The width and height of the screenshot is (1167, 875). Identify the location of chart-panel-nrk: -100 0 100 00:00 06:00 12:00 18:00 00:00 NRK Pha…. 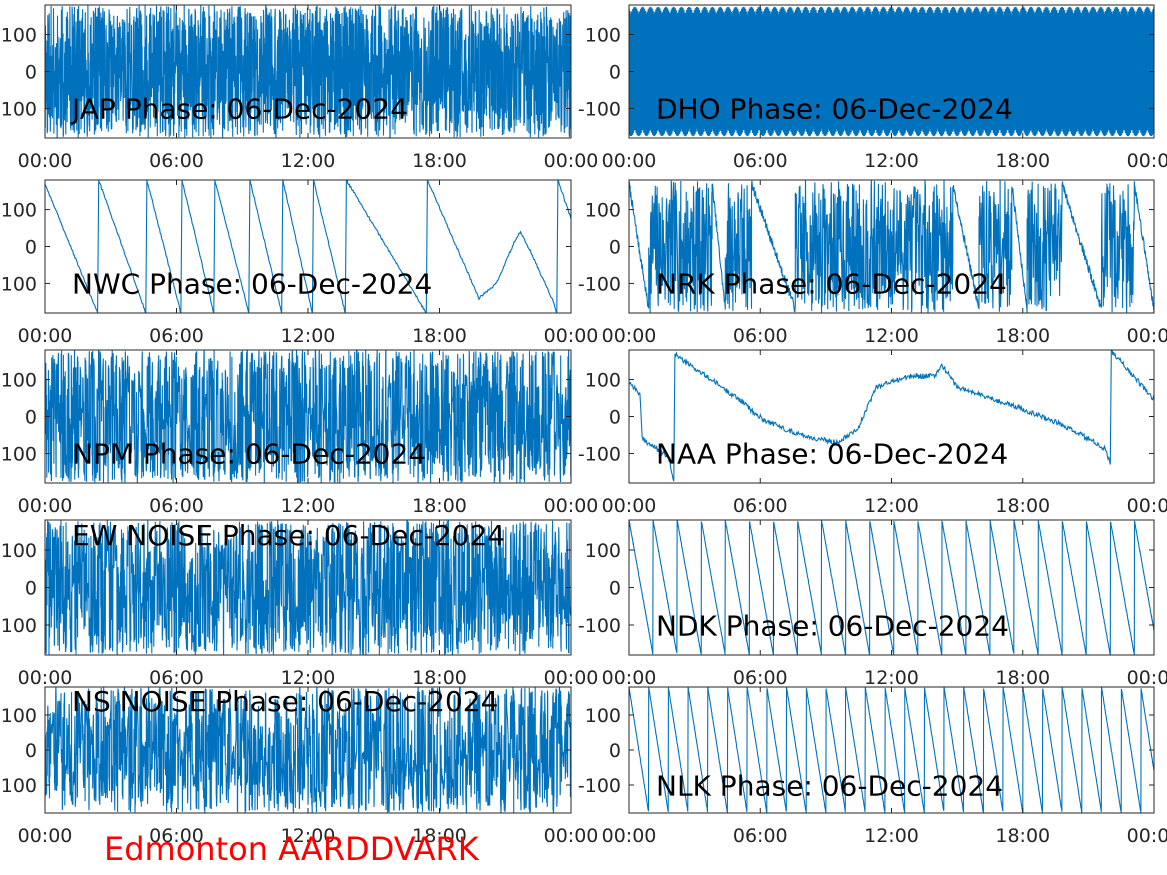
(872, 263).